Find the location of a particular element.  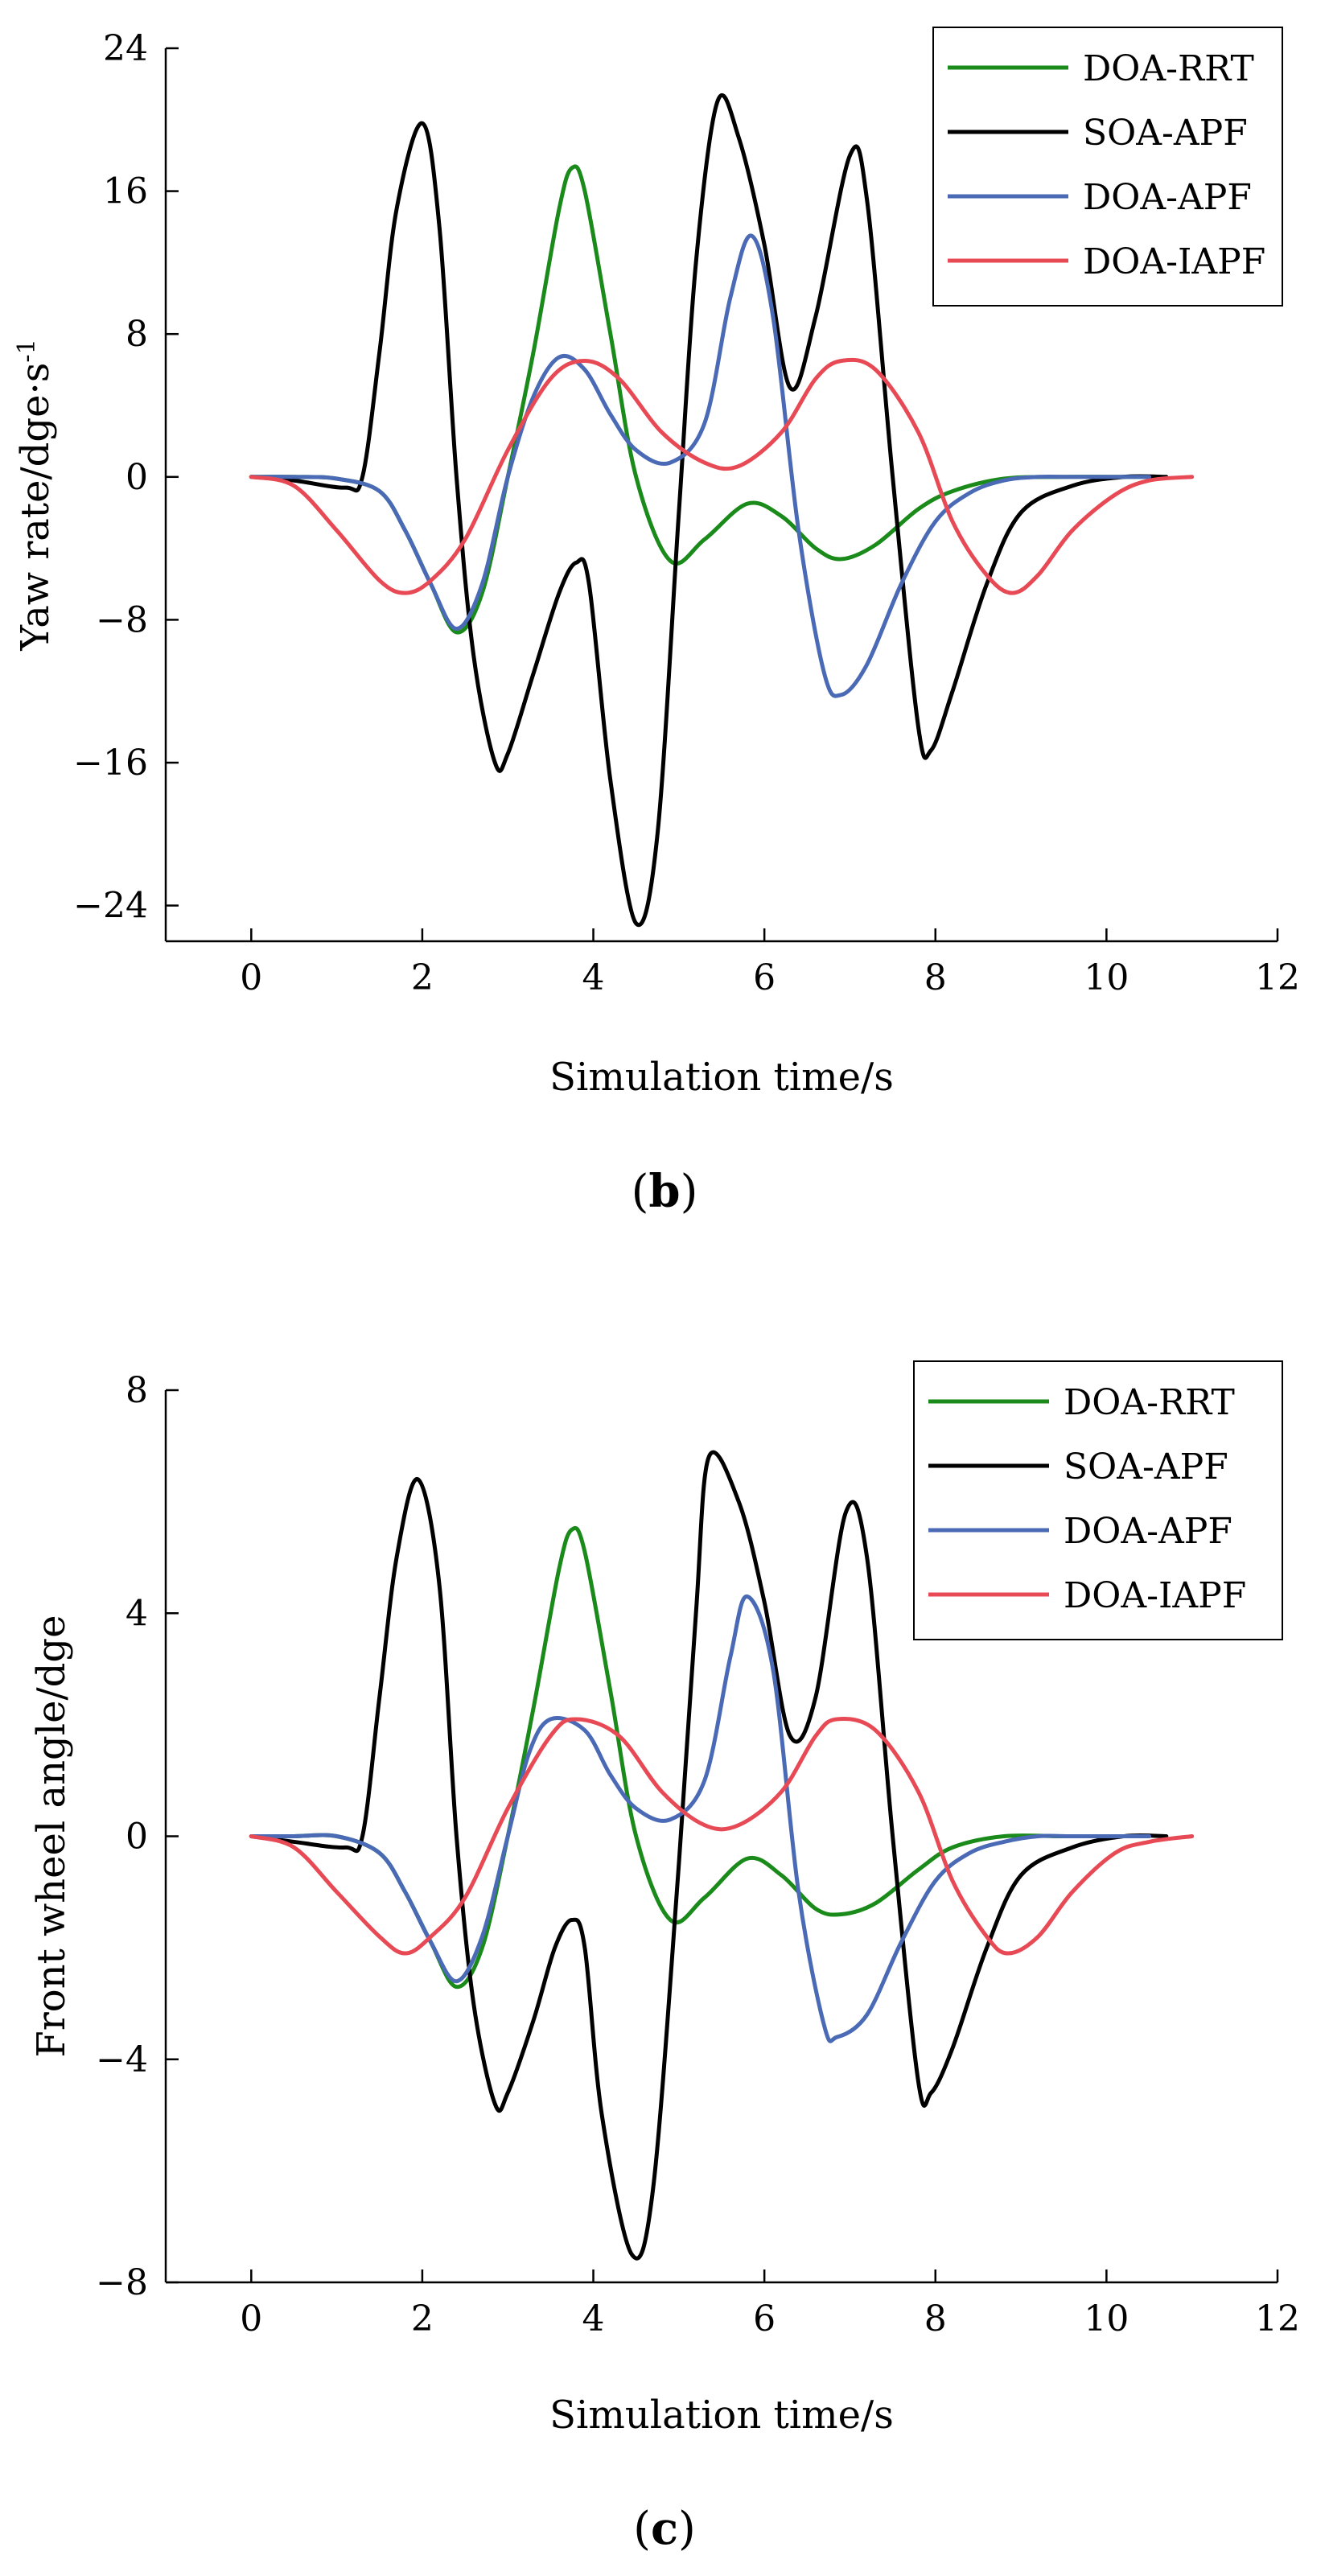

panel-b-y-tick-label: 16 is located at coordinates (125, 191).